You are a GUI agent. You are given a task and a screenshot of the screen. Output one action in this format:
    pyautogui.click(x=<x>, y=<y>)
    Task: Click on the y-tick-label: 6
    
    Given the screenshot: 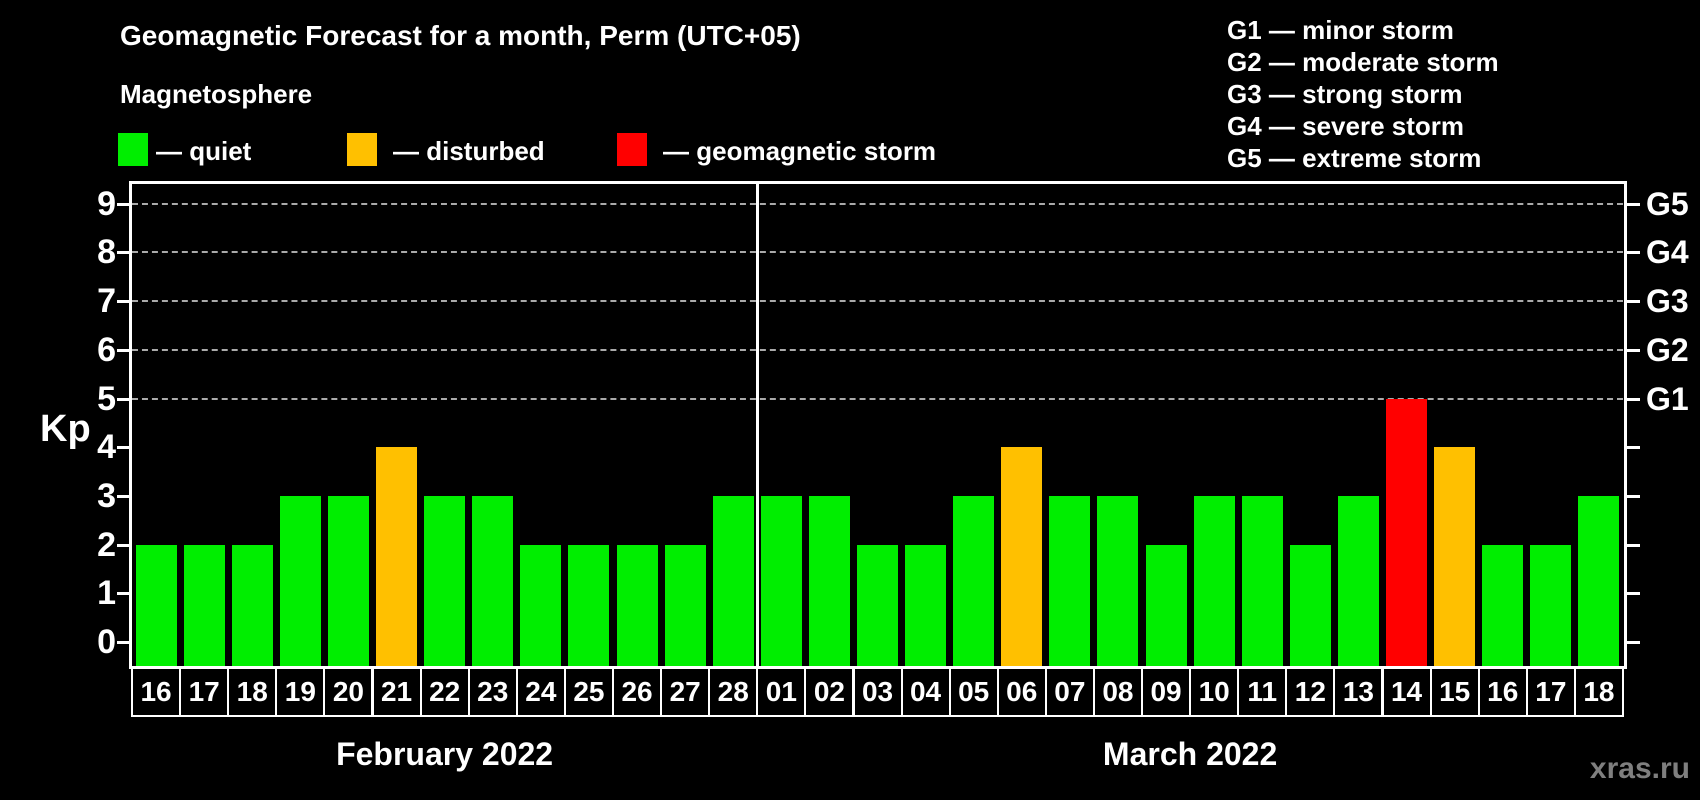 What is the action you would take?
    pyautogui.click(x=106, y=349)
    